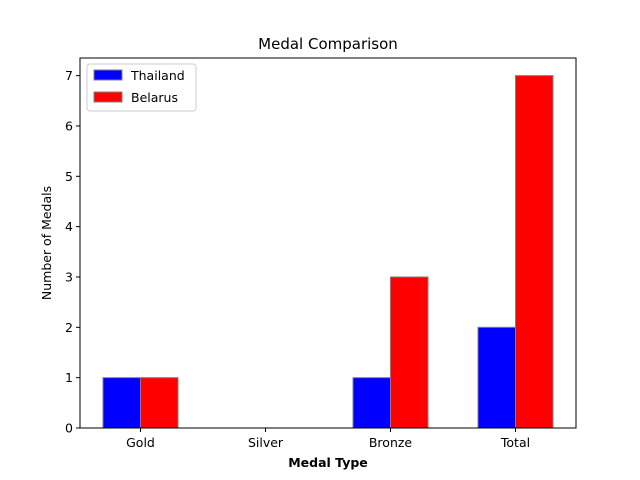 This screenshot has width=640, height=480. What do you see at coordinates (69, 176) in the screenshot?
I see `y-tick-label: 5` at bounding box center [69, 176].